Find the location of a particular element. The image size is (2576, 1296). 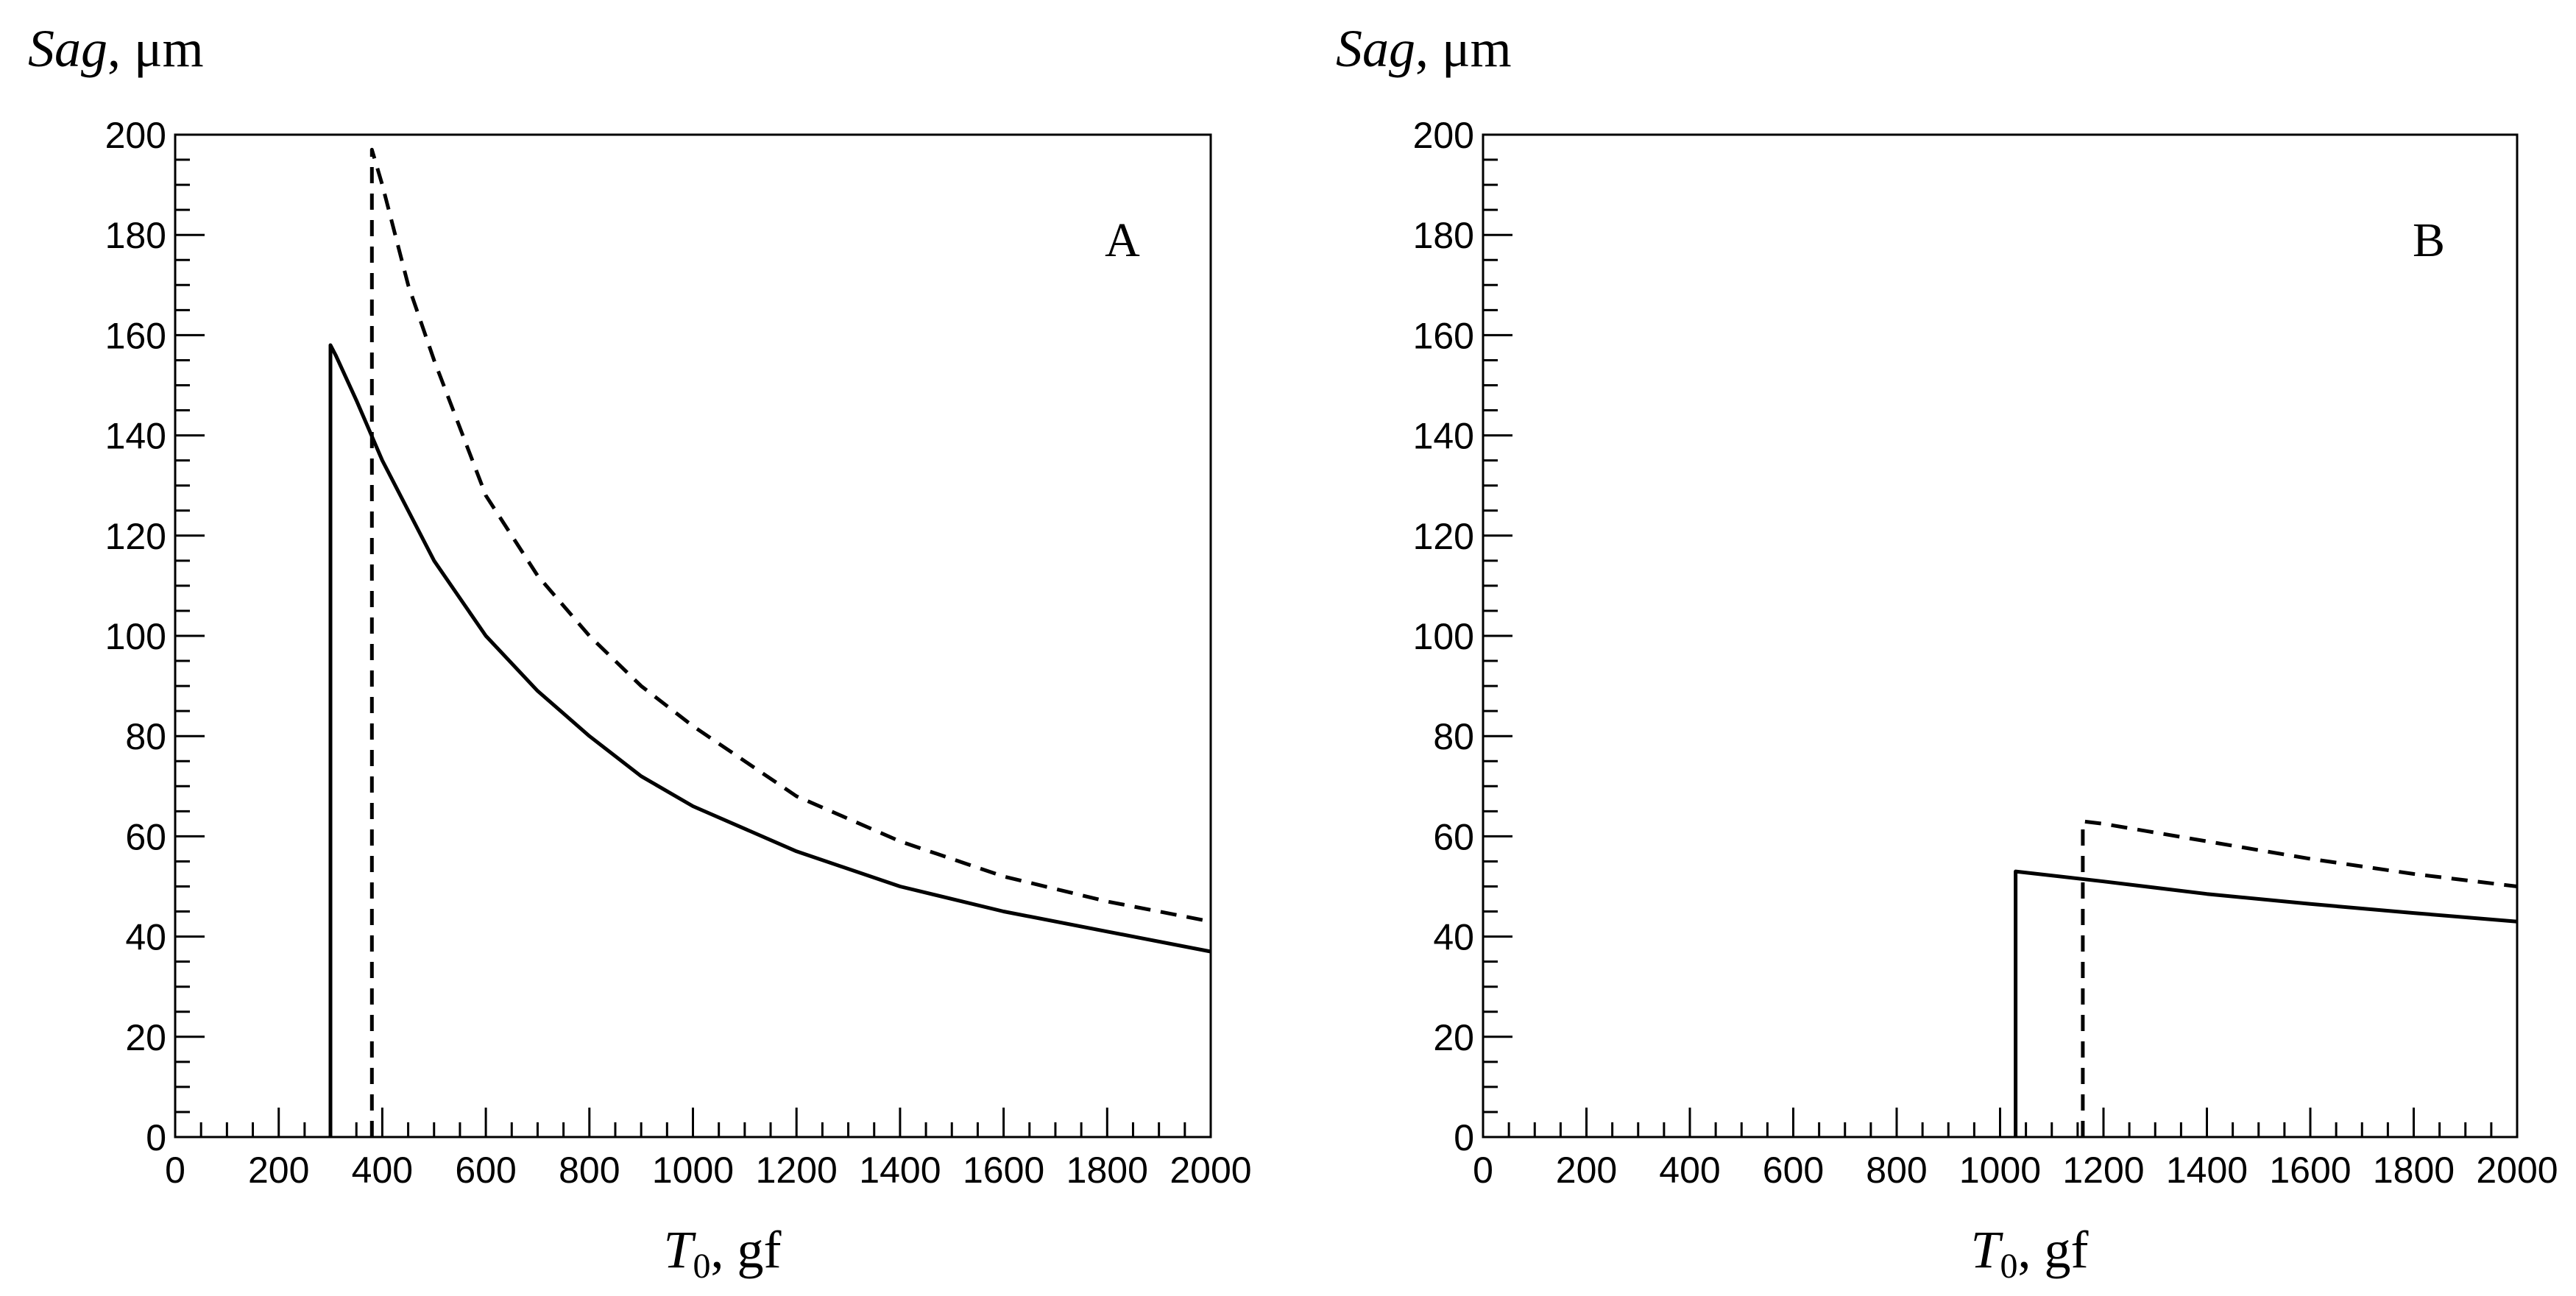

panel-label: B is located at coordinates (2429, 240).